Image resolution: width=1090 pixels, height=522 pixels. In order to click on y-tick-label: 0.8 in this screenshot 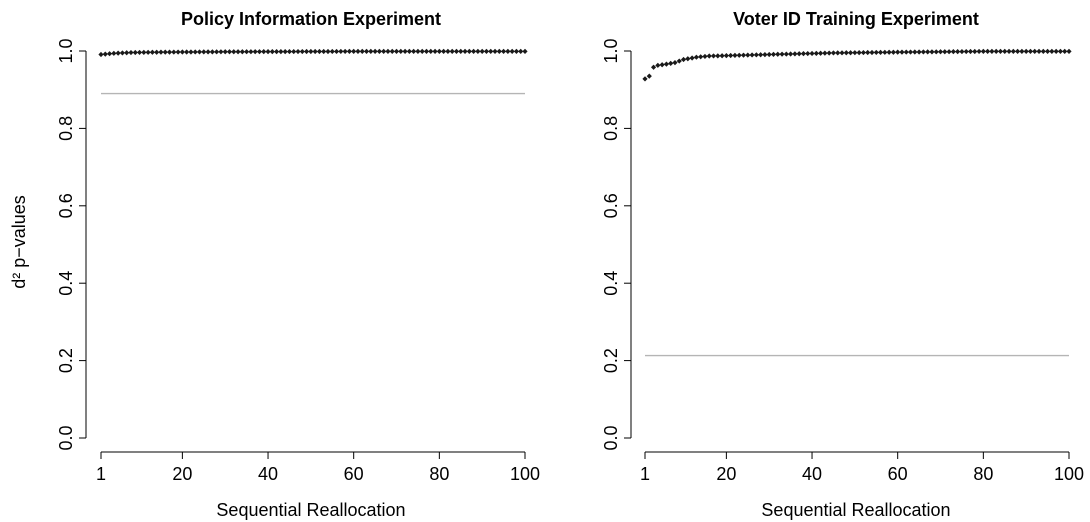, I will do `click(611, 128)`.